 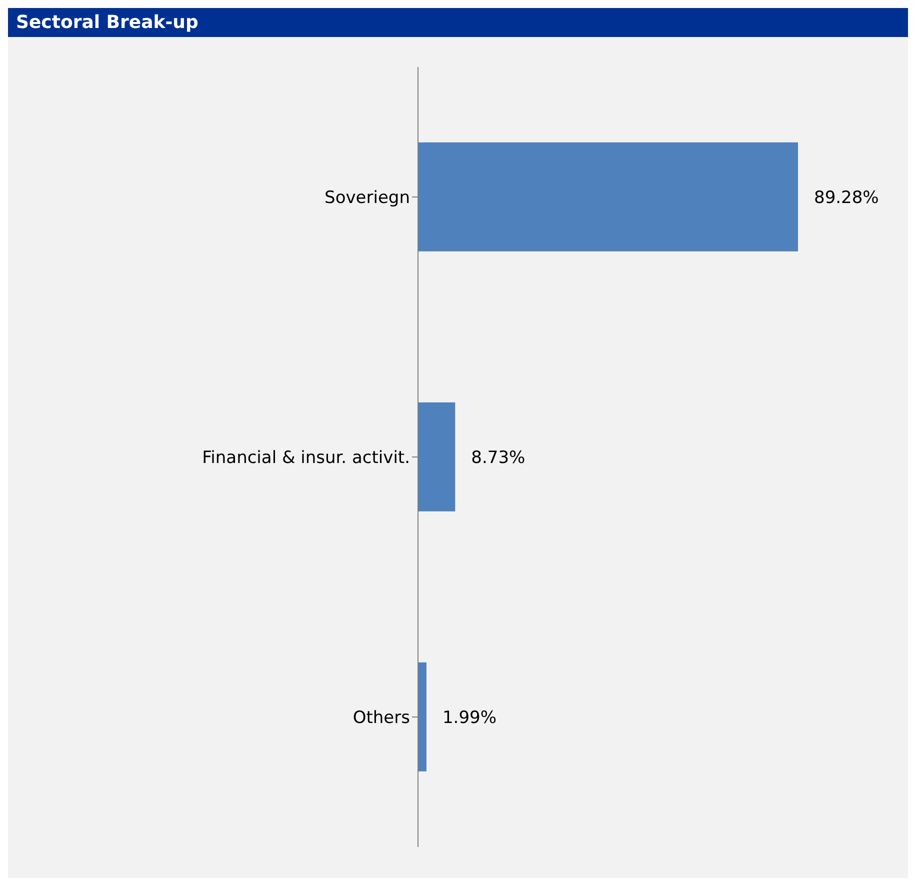 I want to click on data-label: 8.73%, so click(x=498, y=458).